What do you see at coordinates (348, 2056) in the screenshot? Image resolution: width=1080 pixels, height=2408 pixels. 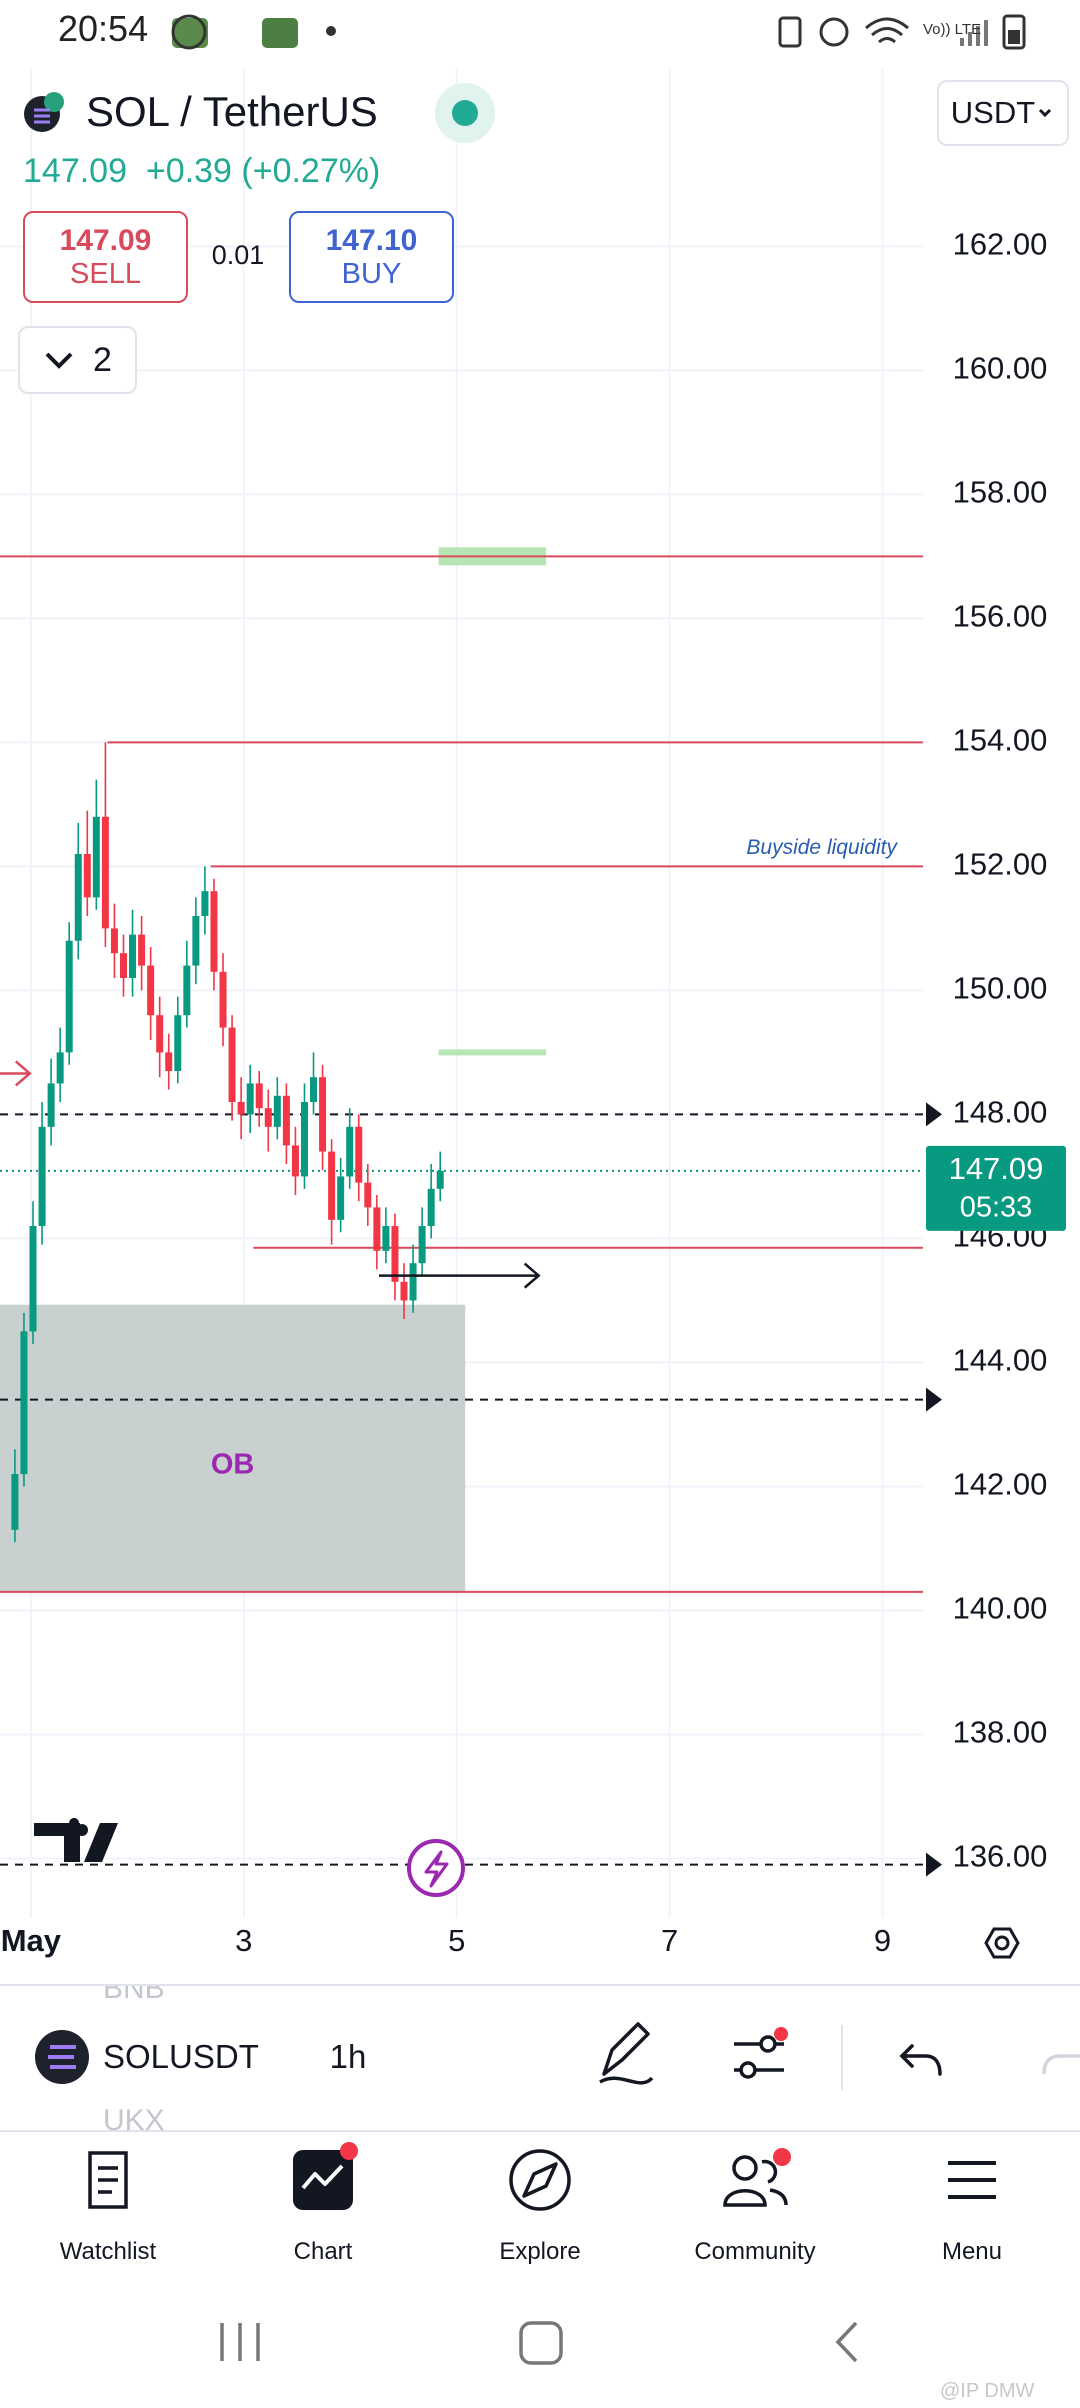 I see `interval-button: 1h` at bounding box center [348, 2056].